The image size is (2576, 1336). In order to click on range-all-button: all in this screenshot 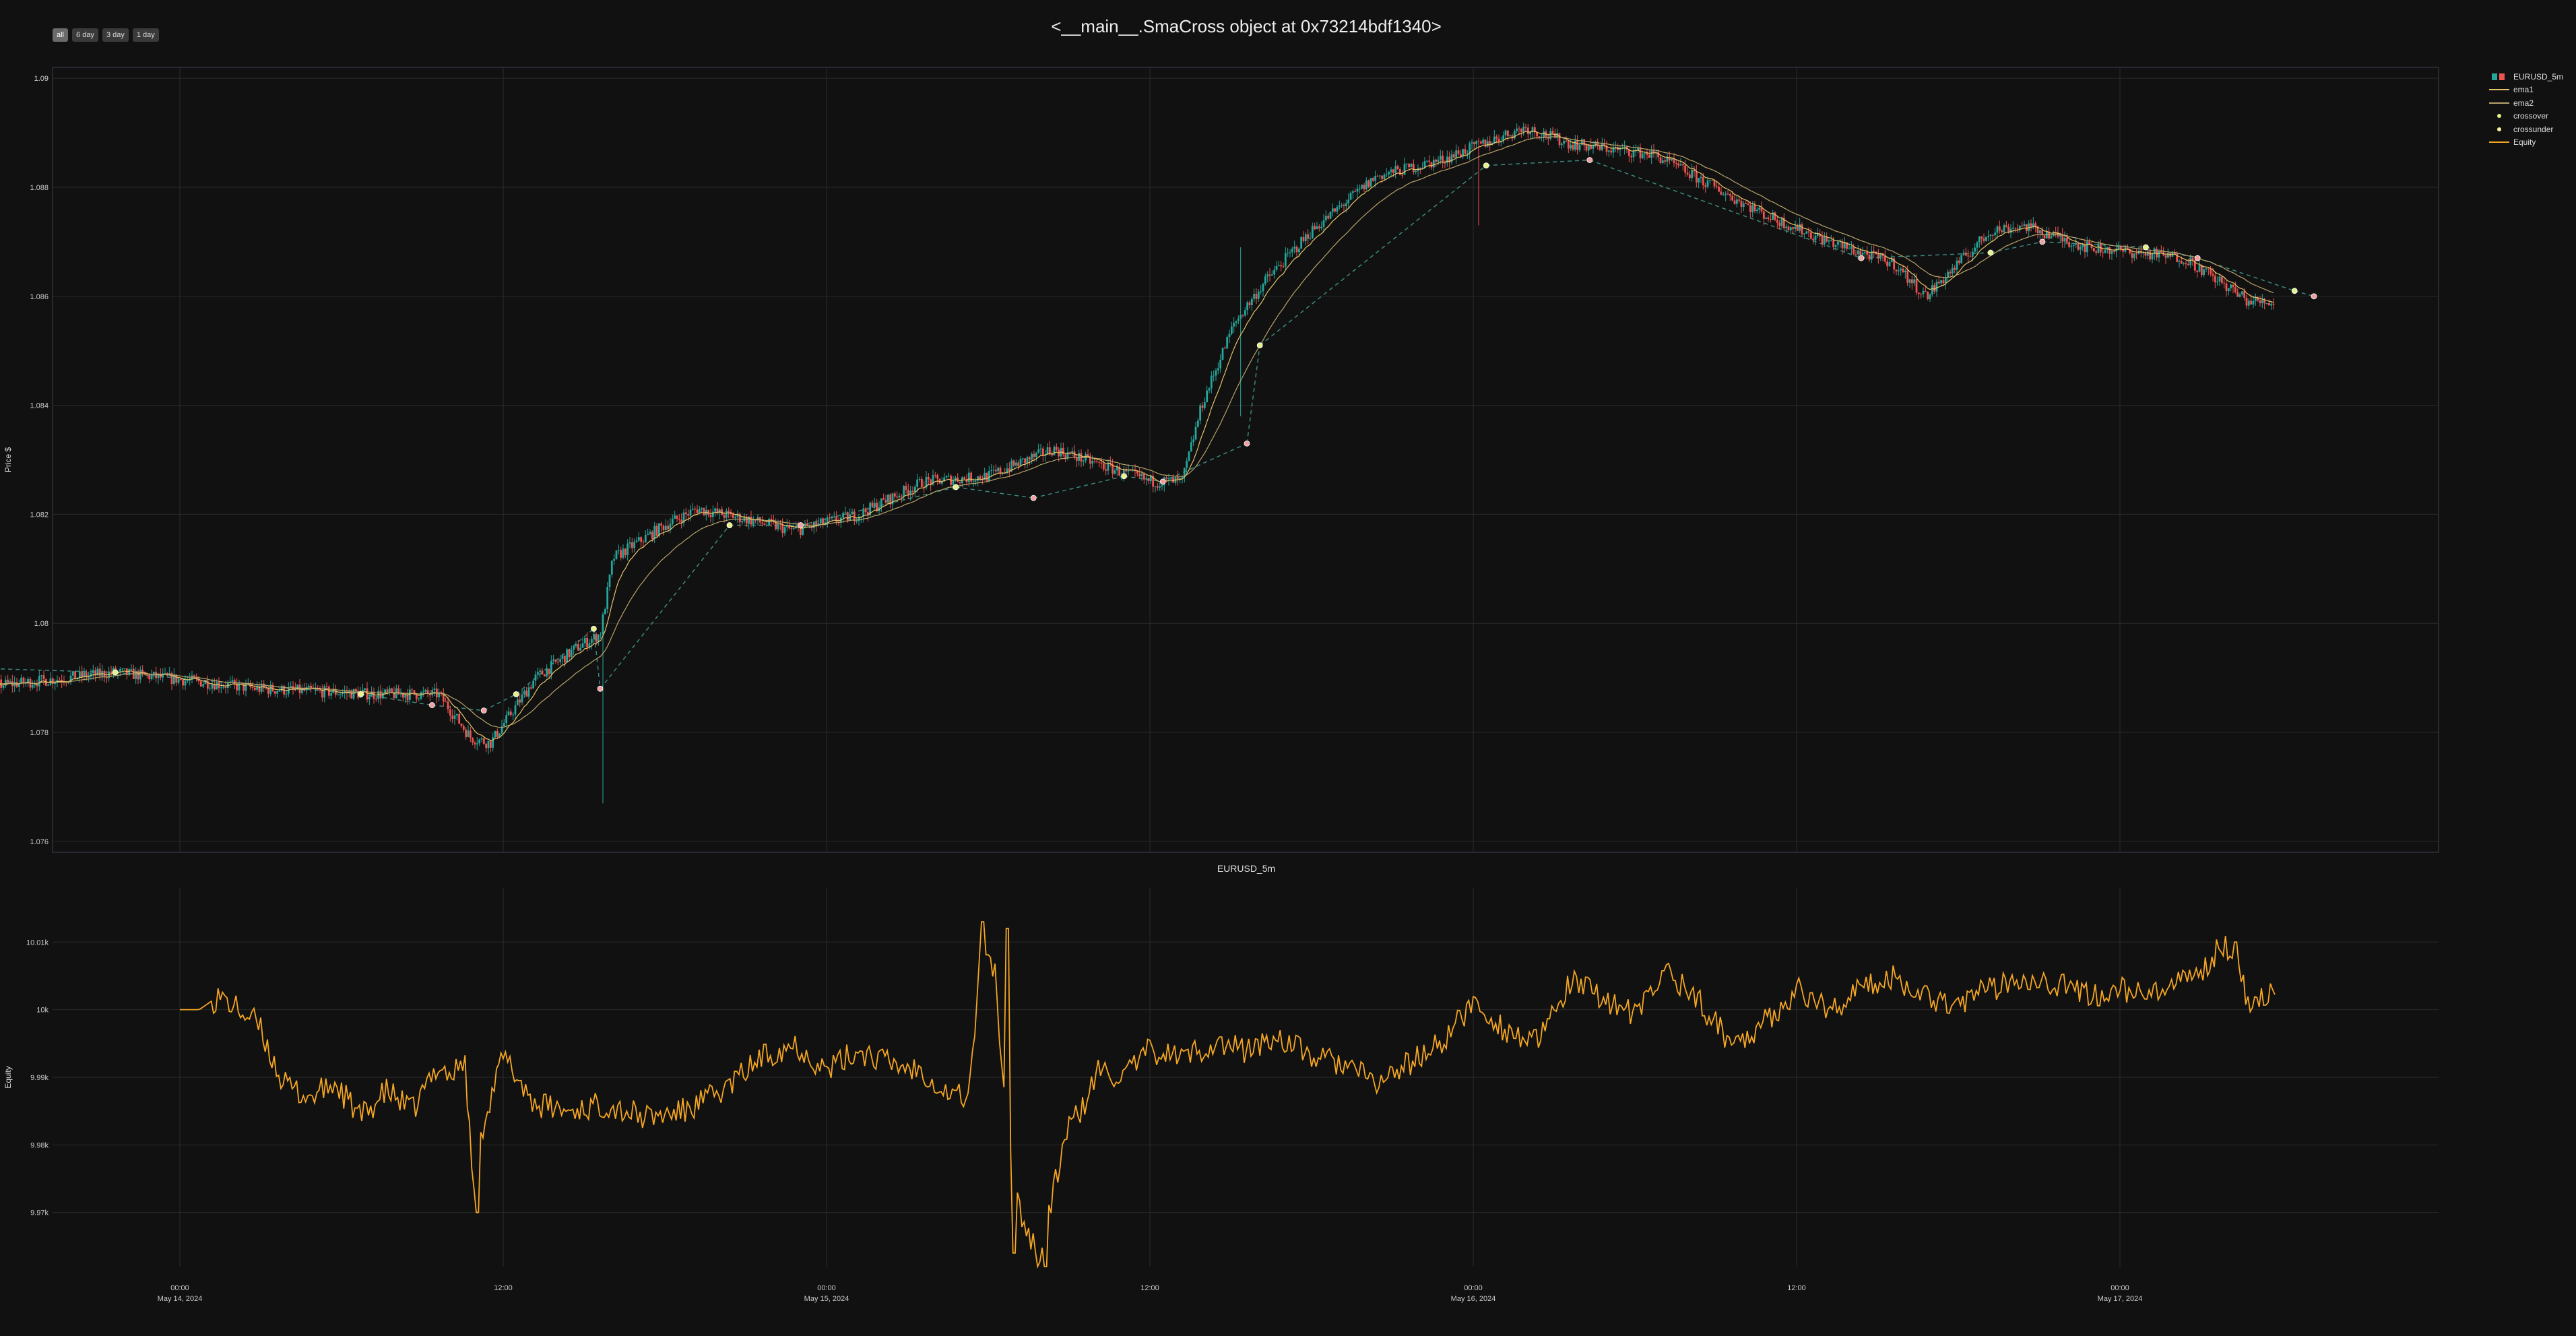, I will do `click(61, 35)`.